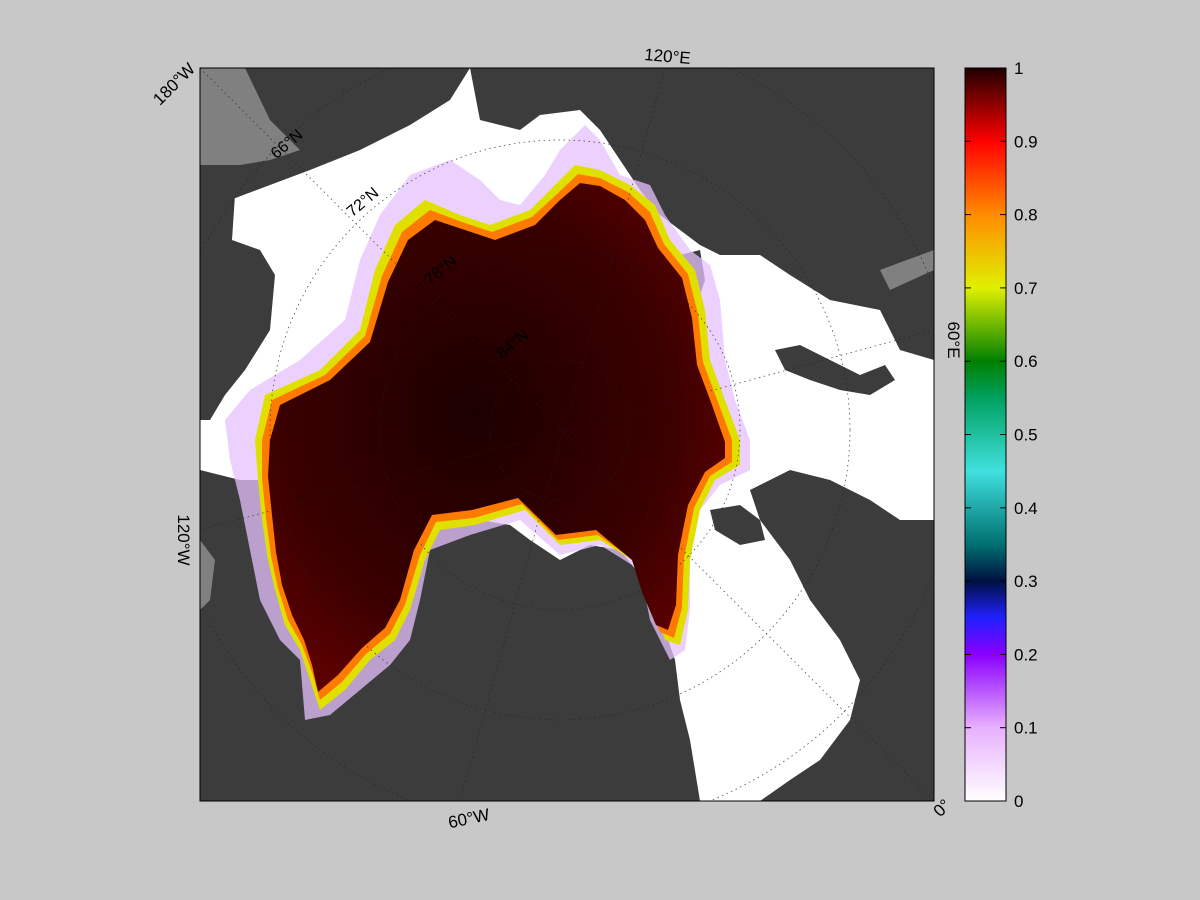 Image resolution: width=1200 pixels, height=900 pixels. I want to click on colorbar: 0 0.1 0.2 0.3 0.4 0.5 0.6 0.7 0.8 0.9 1, so click(1001, 435).